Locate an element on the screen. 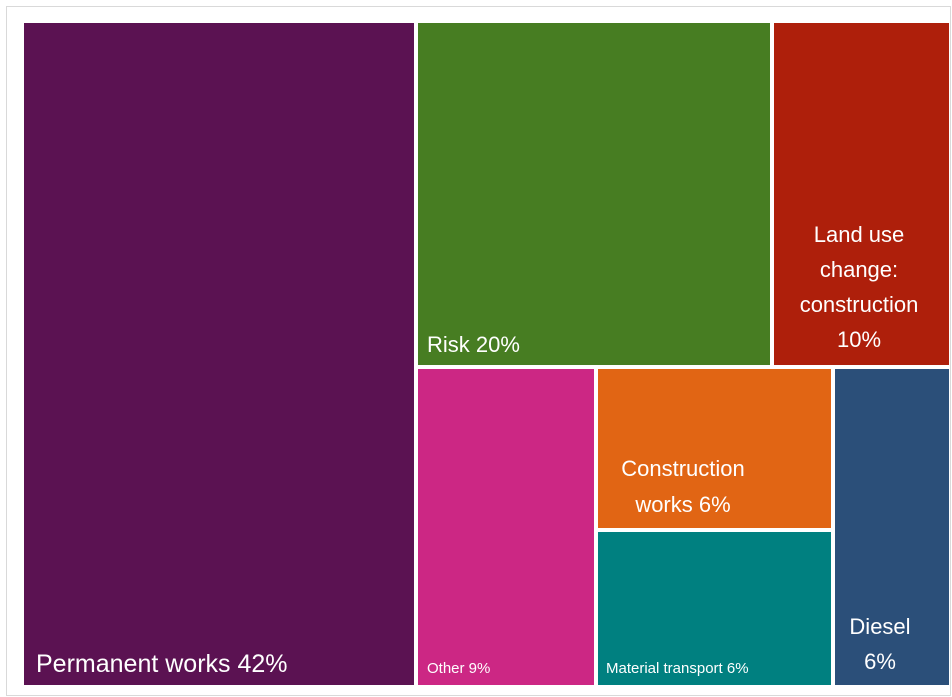 The height and width of the screenshot is (697, 952). treemap-label-construction: Construction works 6% is located at coordinates (683, 486).